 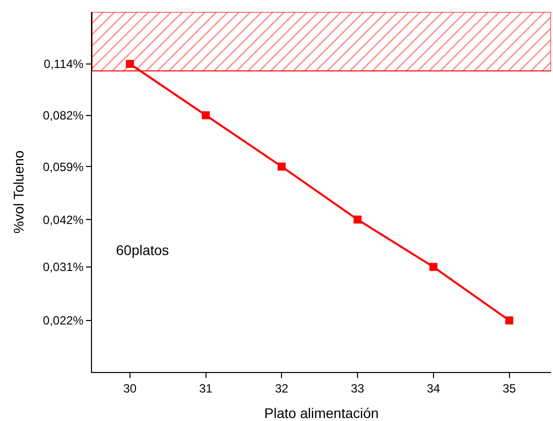 What do you see at coordinates (64, 64) in the screenshot?
I see `y-tick-label: 0,114%` at bounding box center [64, 64].